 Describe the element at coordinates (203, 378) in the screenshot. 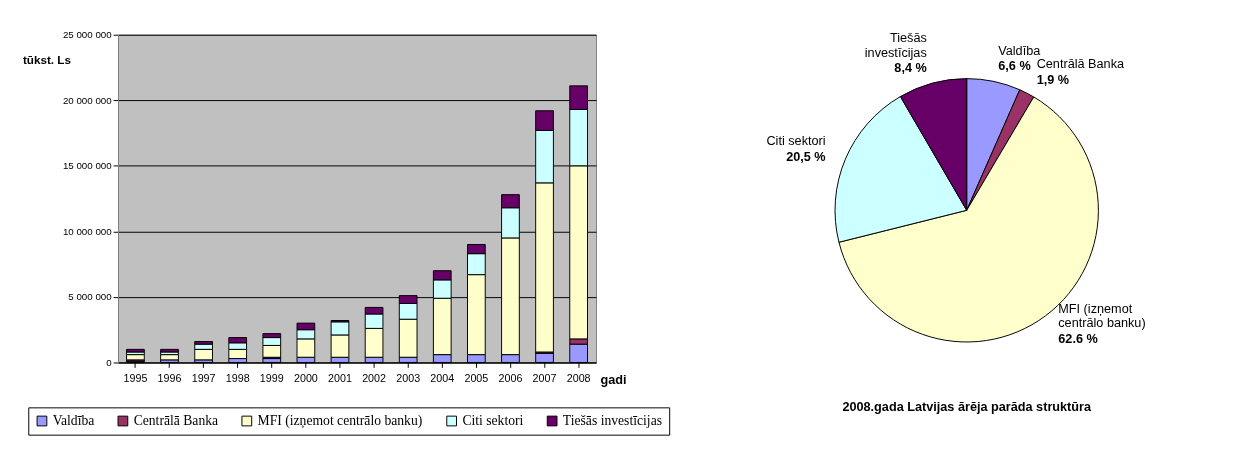

I see `x-tick-label: 1997` at that location.